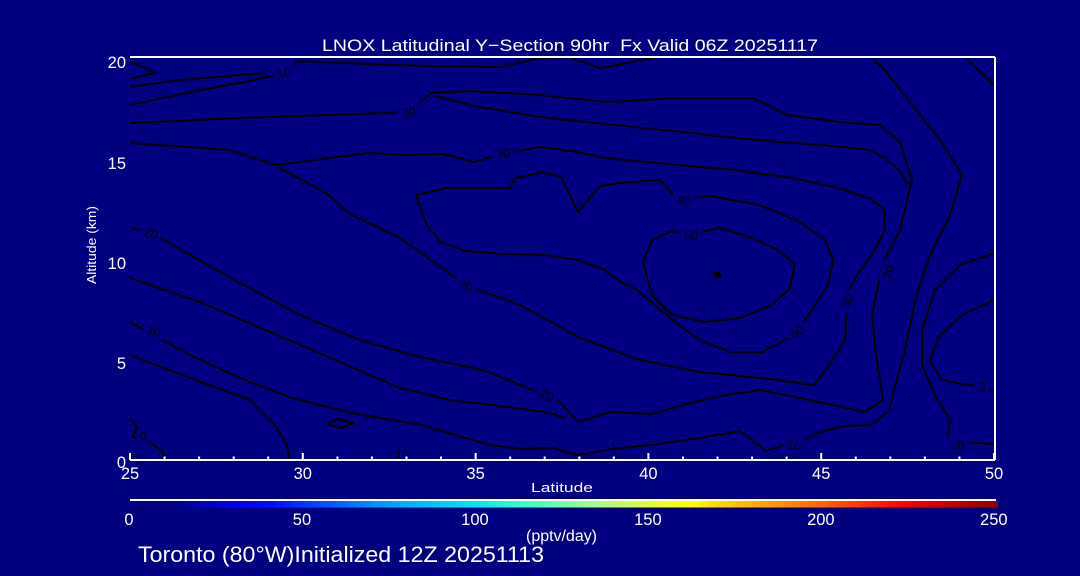 The height and width of the screenshot is (576, 1080). What do you see at coordinates (821, 474) in the screenshot?
I see `svg-text: 45` at bounding box center [821, 474].